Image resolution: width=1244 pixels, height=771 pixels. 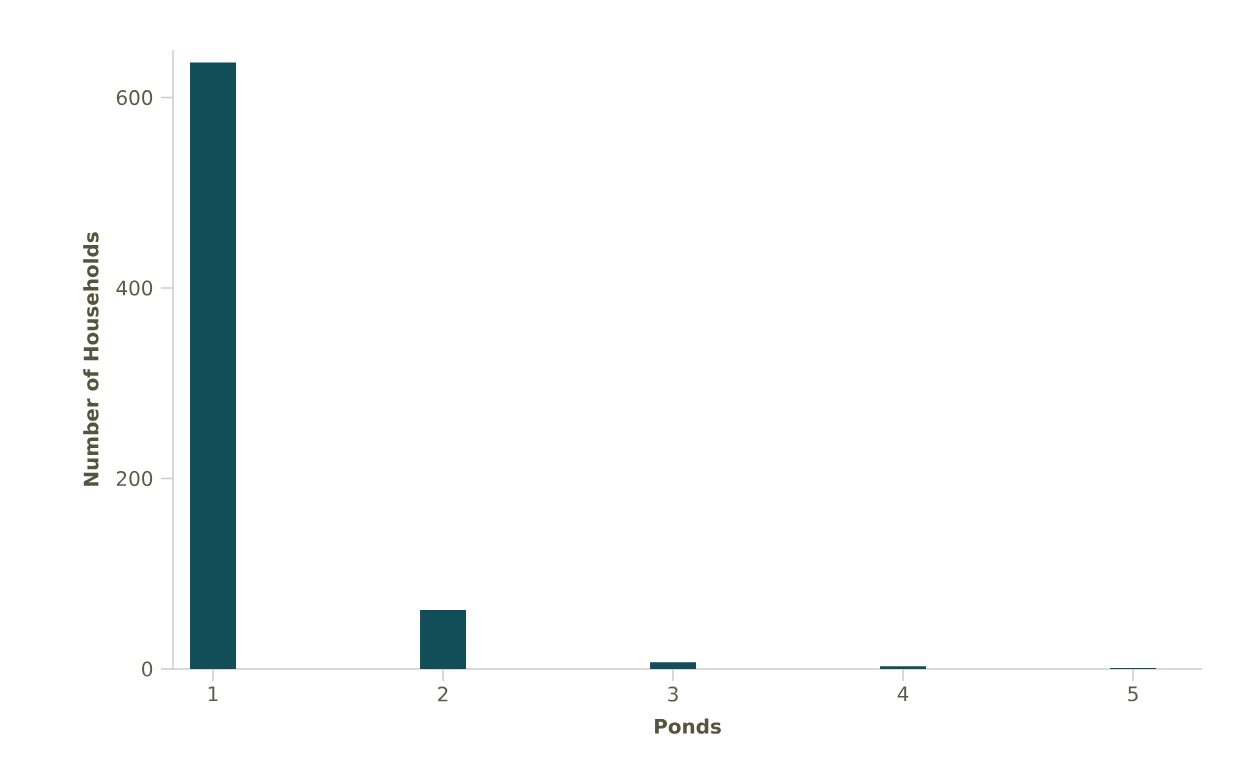 I want to click on y-axis-title: Number of Households, so click(x=91, y=359).